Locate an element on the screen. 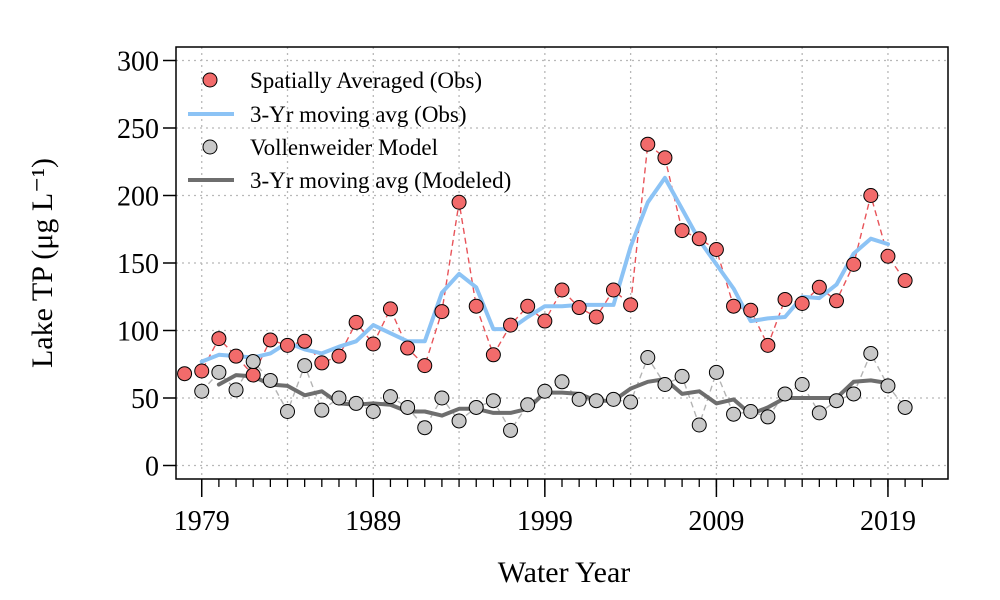 Image resolution: width=1000 pixels, height=600 pixels. x-axis: 1979 1989 1999 2009 2019 is located at coordinates (548, 508).